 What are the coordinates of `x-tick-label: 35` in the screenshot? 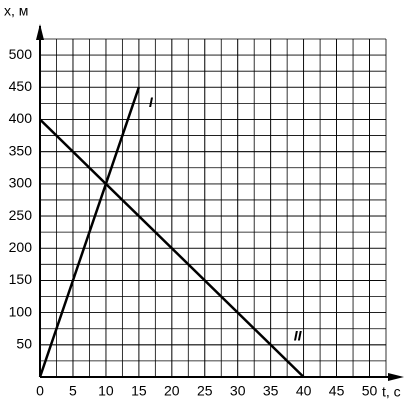 It's located at (271, 391).